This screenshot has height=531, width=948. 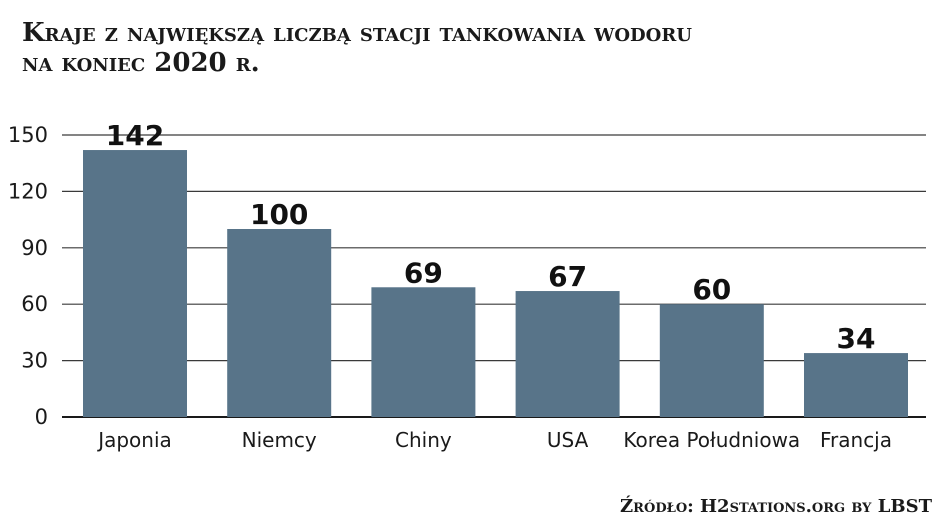 I want to click on y-tick-label: 150, so click(x=28, y=135).